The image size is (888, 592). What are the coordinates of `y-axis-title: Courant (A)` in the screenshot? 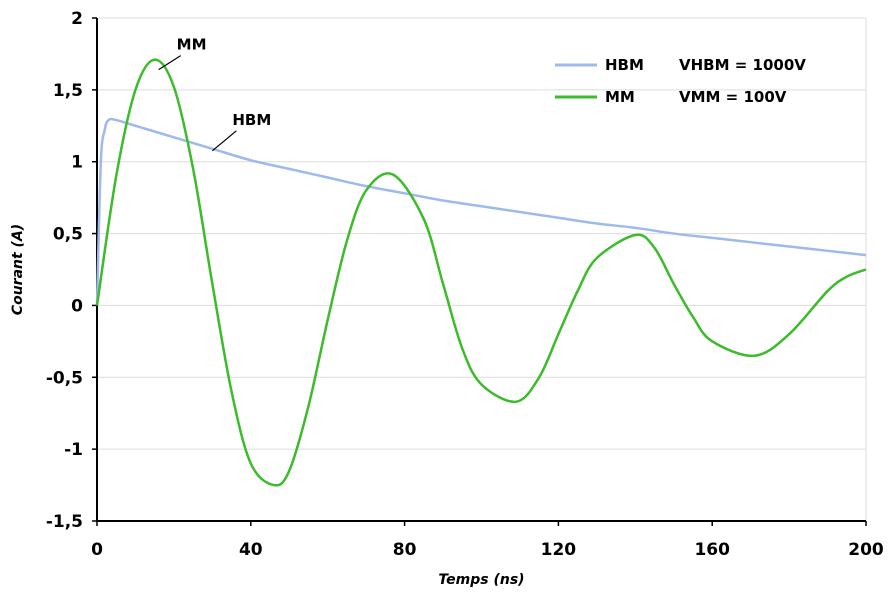 It's located at (18, 269).